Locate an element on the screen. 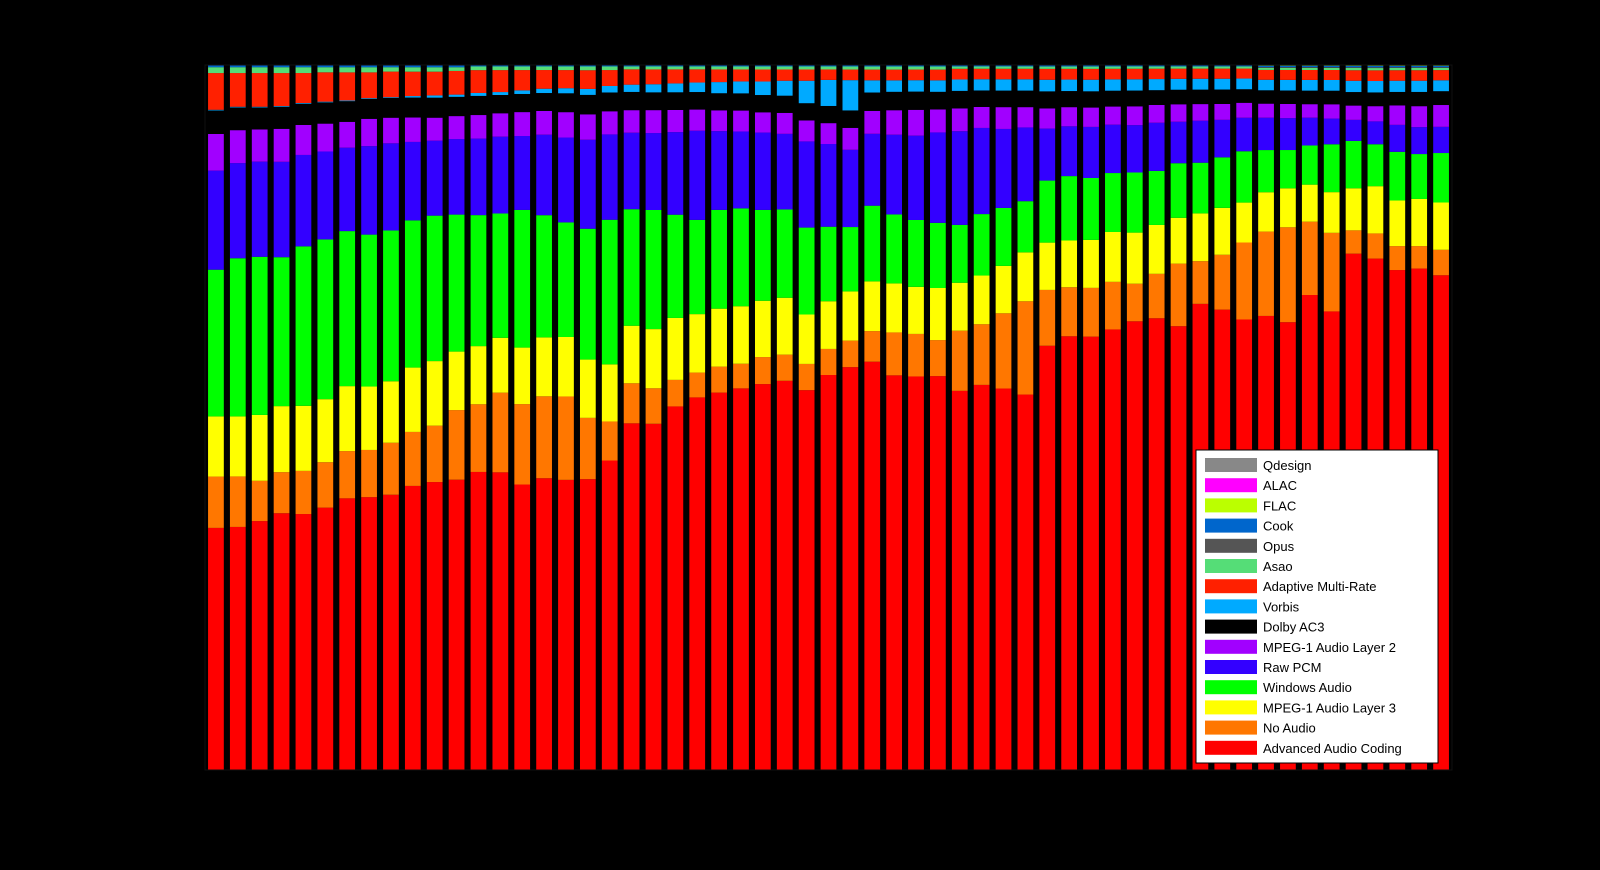 The width and height of the screenshot is (1600, 870). legend-label: Windows Audio is located at coordinates (1307, 687).